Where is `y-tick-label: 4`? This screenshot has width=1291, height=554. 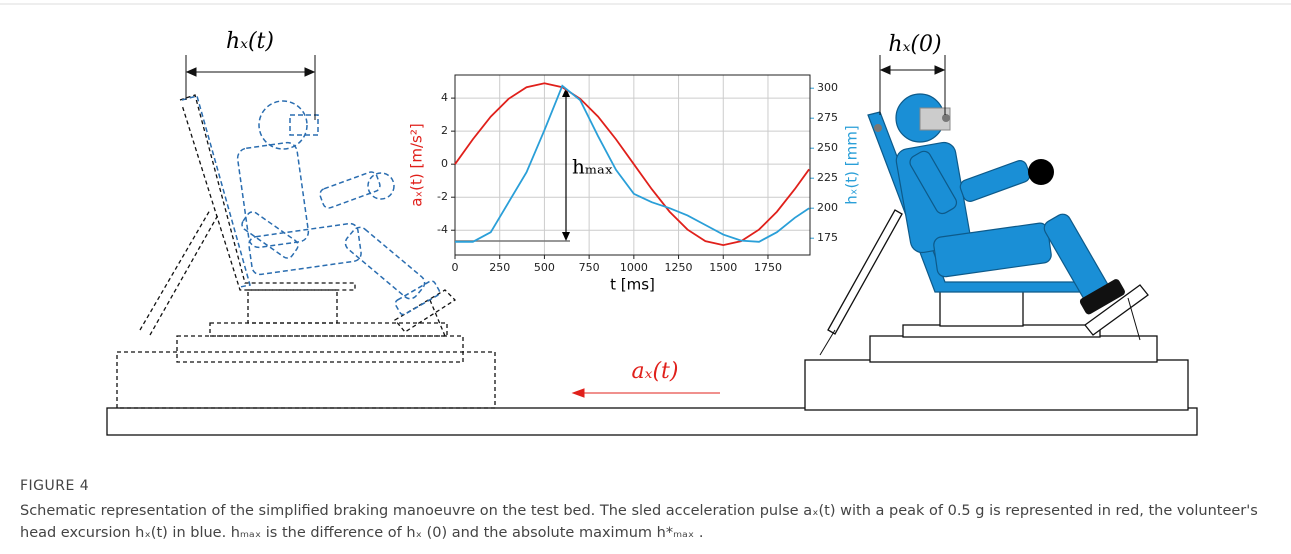
y-tick-label: 4 is located at coordinates (444, 97).